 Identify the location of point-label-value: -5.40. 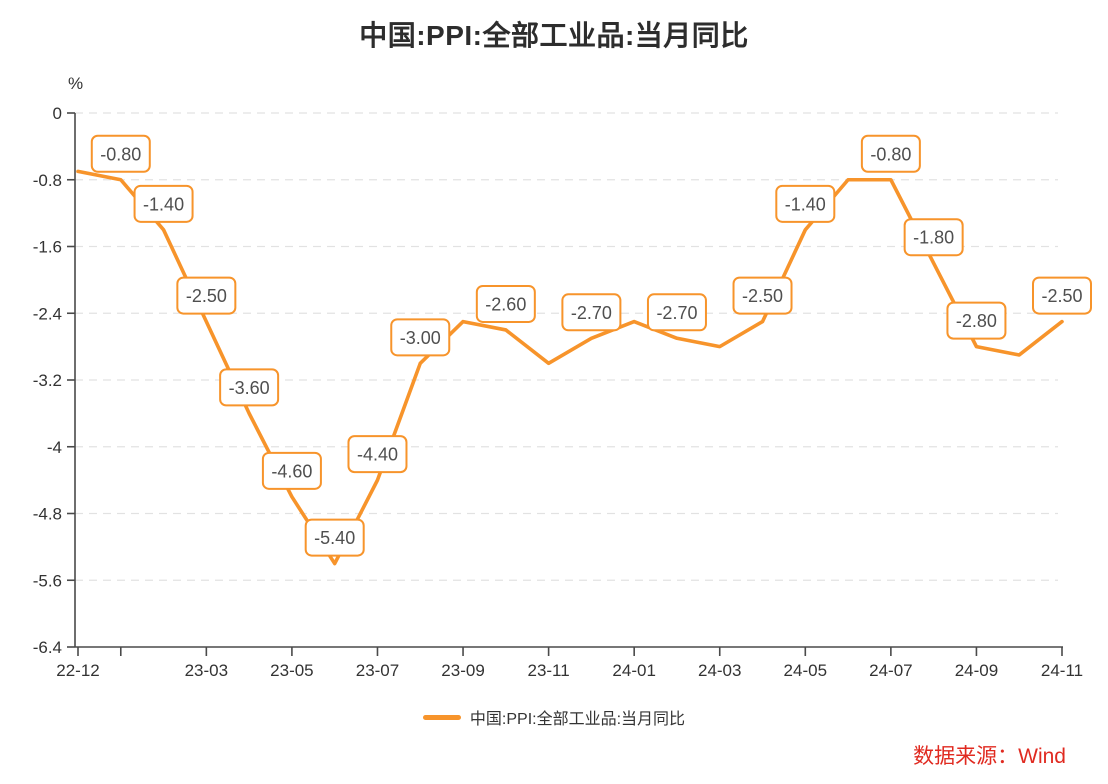
(334, 538).